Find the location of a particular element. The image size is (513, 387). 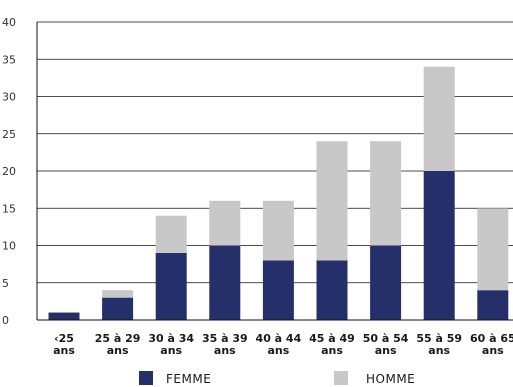

y-tick-label: 20 is located at coordinates (9, 171).